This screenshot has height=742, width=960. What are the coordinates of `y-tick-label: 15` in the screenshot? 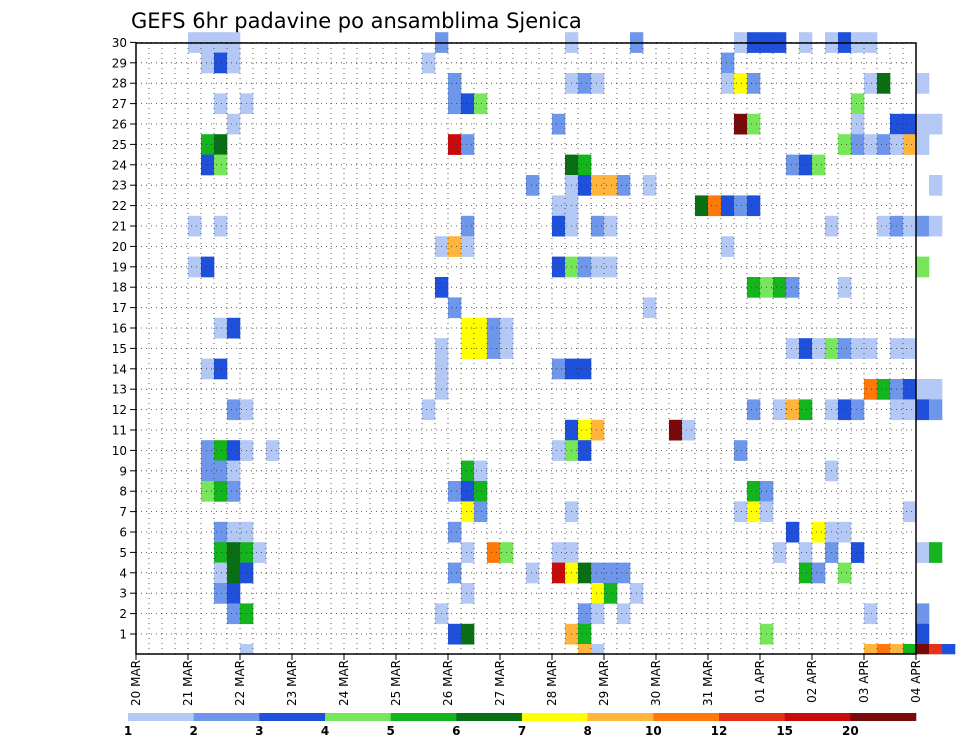 It's located at (119, 349).